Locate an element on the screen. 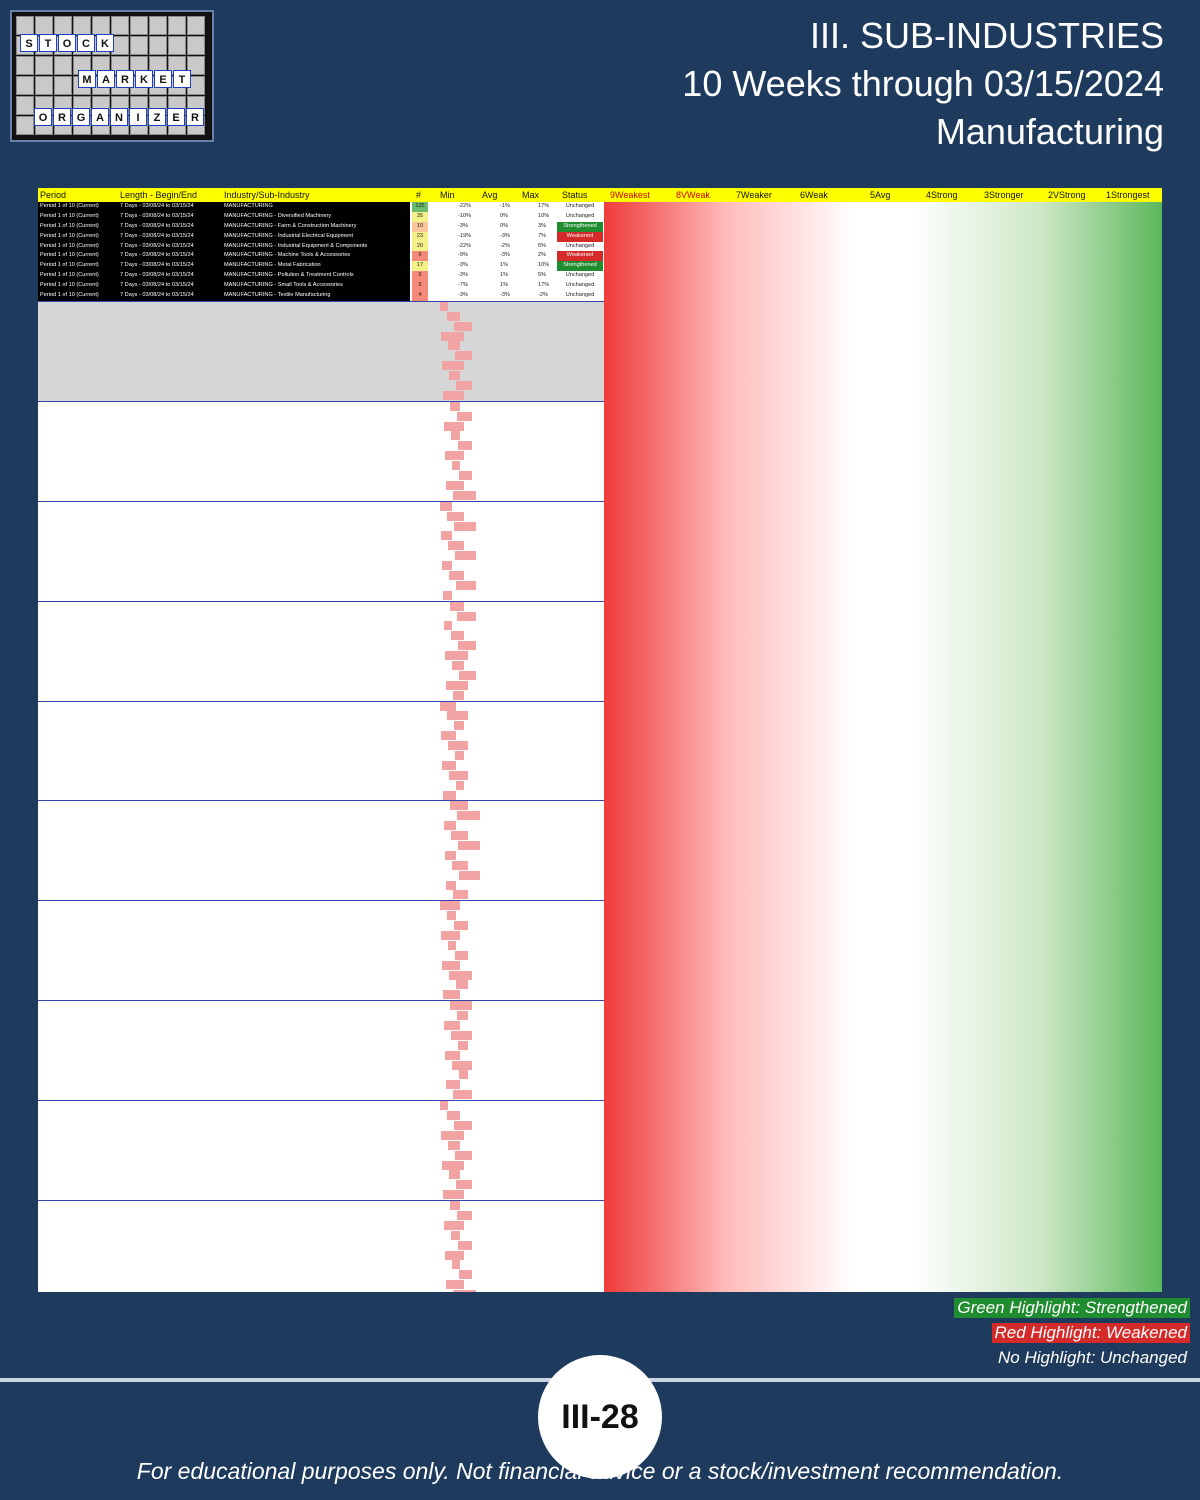 The height and width of the screenshot is (1500, 1200). header-period: Period is located at coordinates (53, 195).